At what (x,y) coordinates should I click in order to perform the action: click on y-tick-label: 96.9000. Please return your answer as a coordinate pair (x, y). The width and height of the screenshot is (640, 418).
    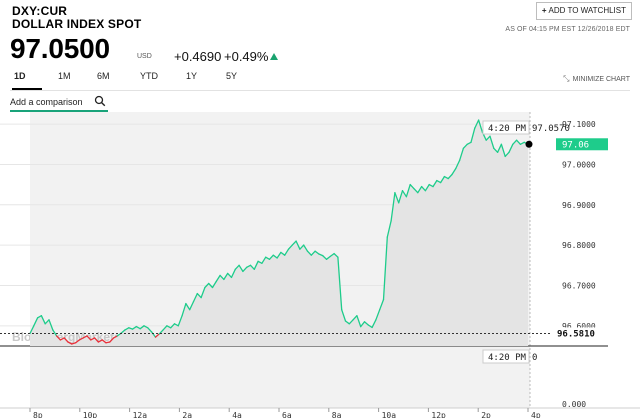
    Looking at the image, I should click on (579, 205).